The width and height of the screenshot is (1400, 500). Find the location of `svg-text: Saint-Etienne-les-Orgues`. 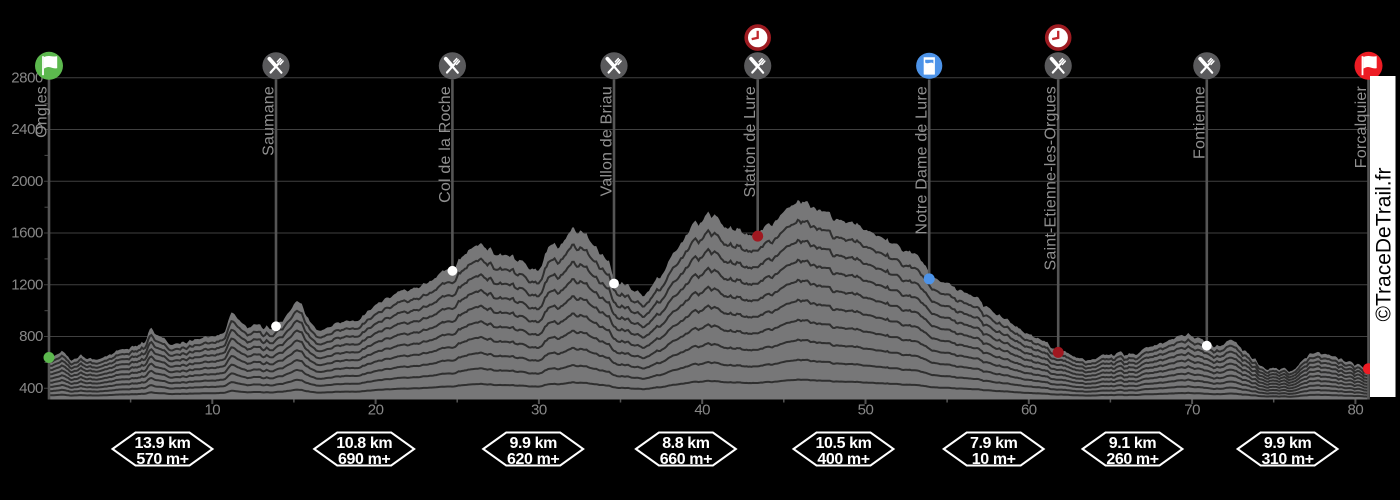

svg-text: Saint-Etienne-les-Orgues is located at coordinates (1051, 178).